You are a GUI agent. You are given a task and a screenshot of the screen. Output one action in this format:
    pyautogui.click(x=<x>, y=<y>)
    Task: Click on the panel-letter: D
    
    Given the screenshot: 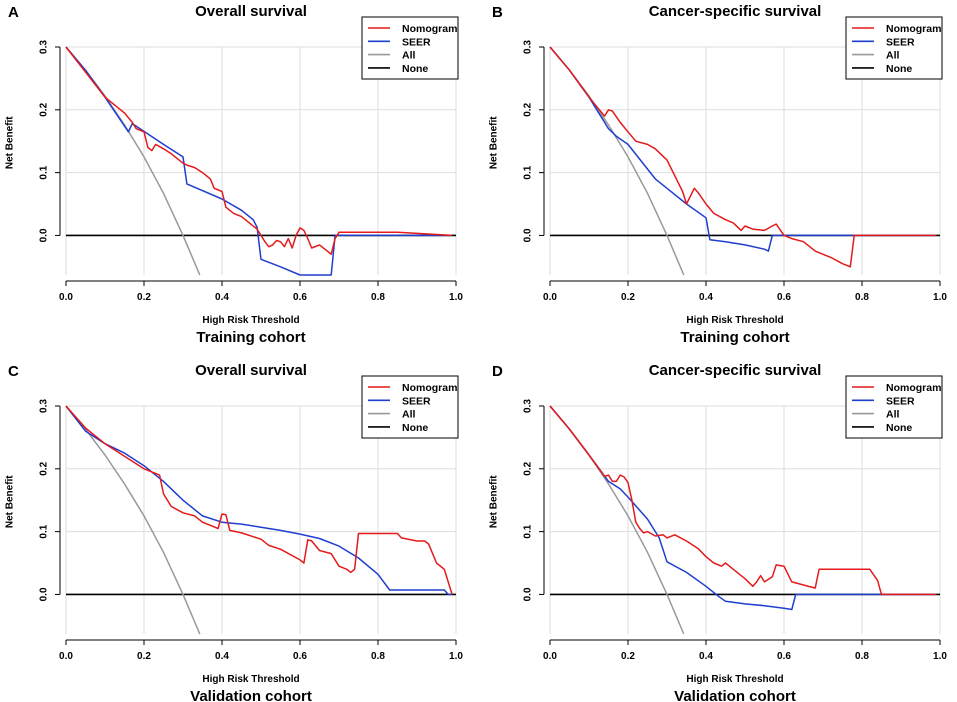 What is the action you would take?
    pyautogui.click(x=497, y=371)
    